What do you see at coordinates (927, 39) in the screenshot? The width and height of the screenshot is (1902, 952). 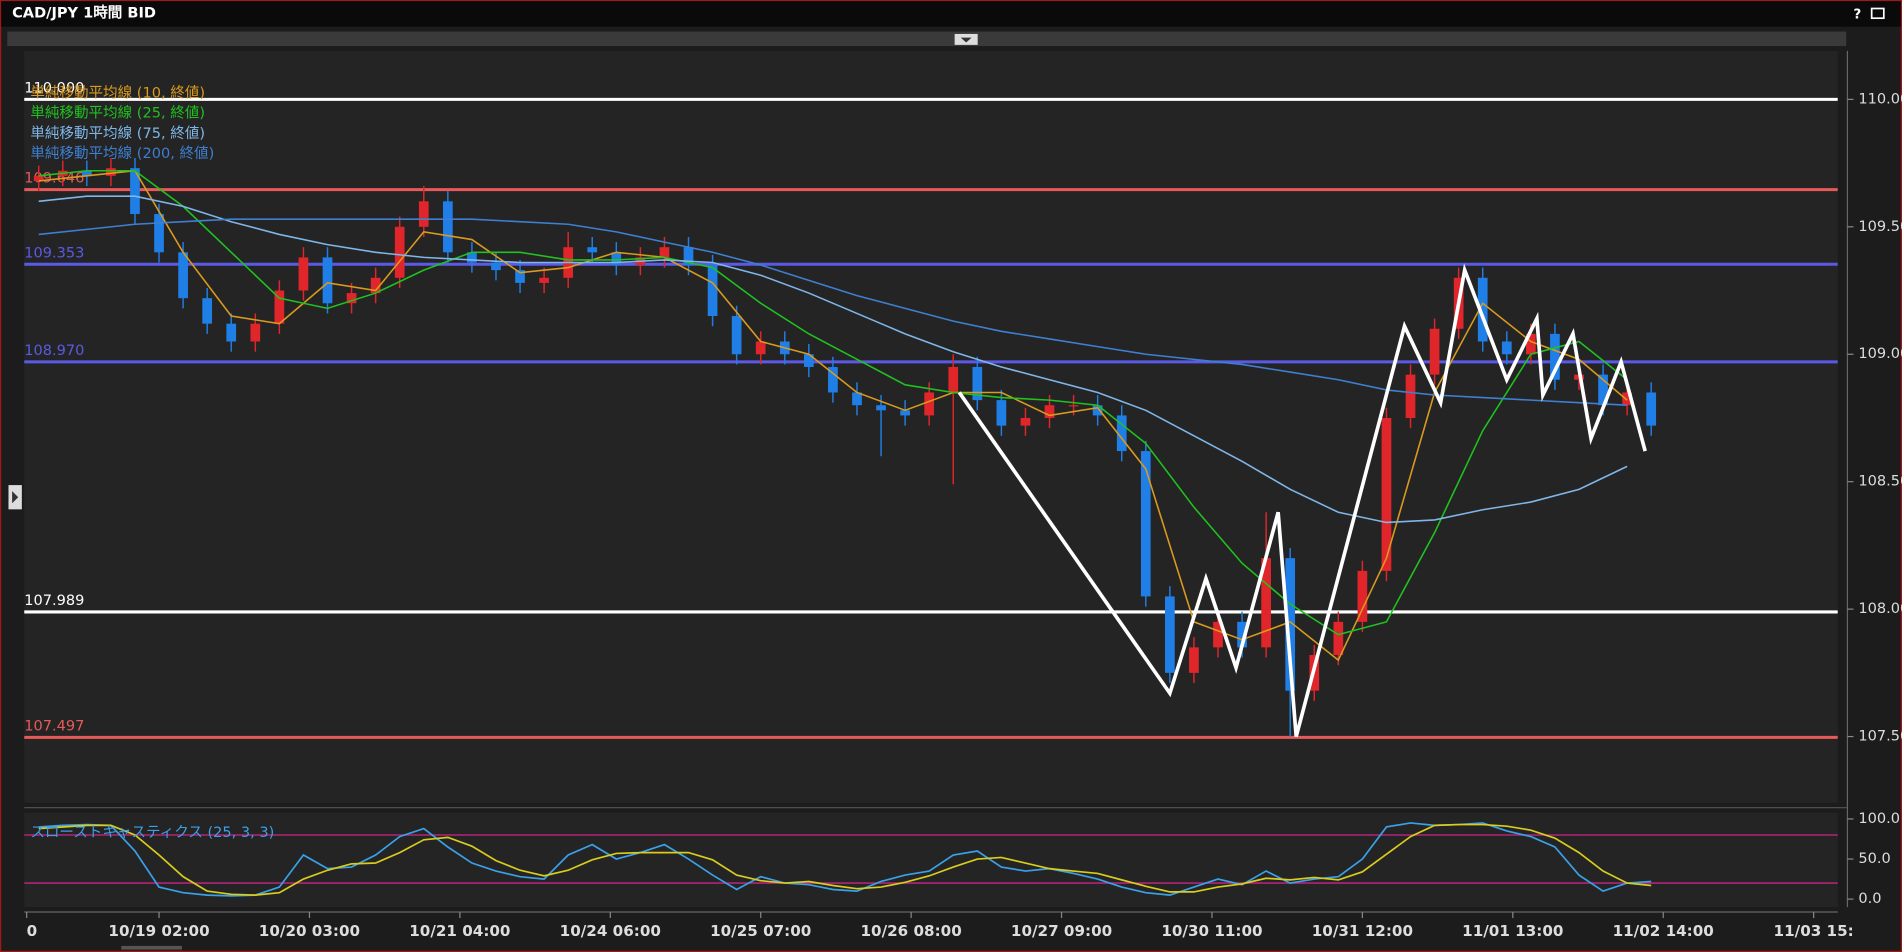 I see `toolbar-strip` at bounding box center [927, 39].